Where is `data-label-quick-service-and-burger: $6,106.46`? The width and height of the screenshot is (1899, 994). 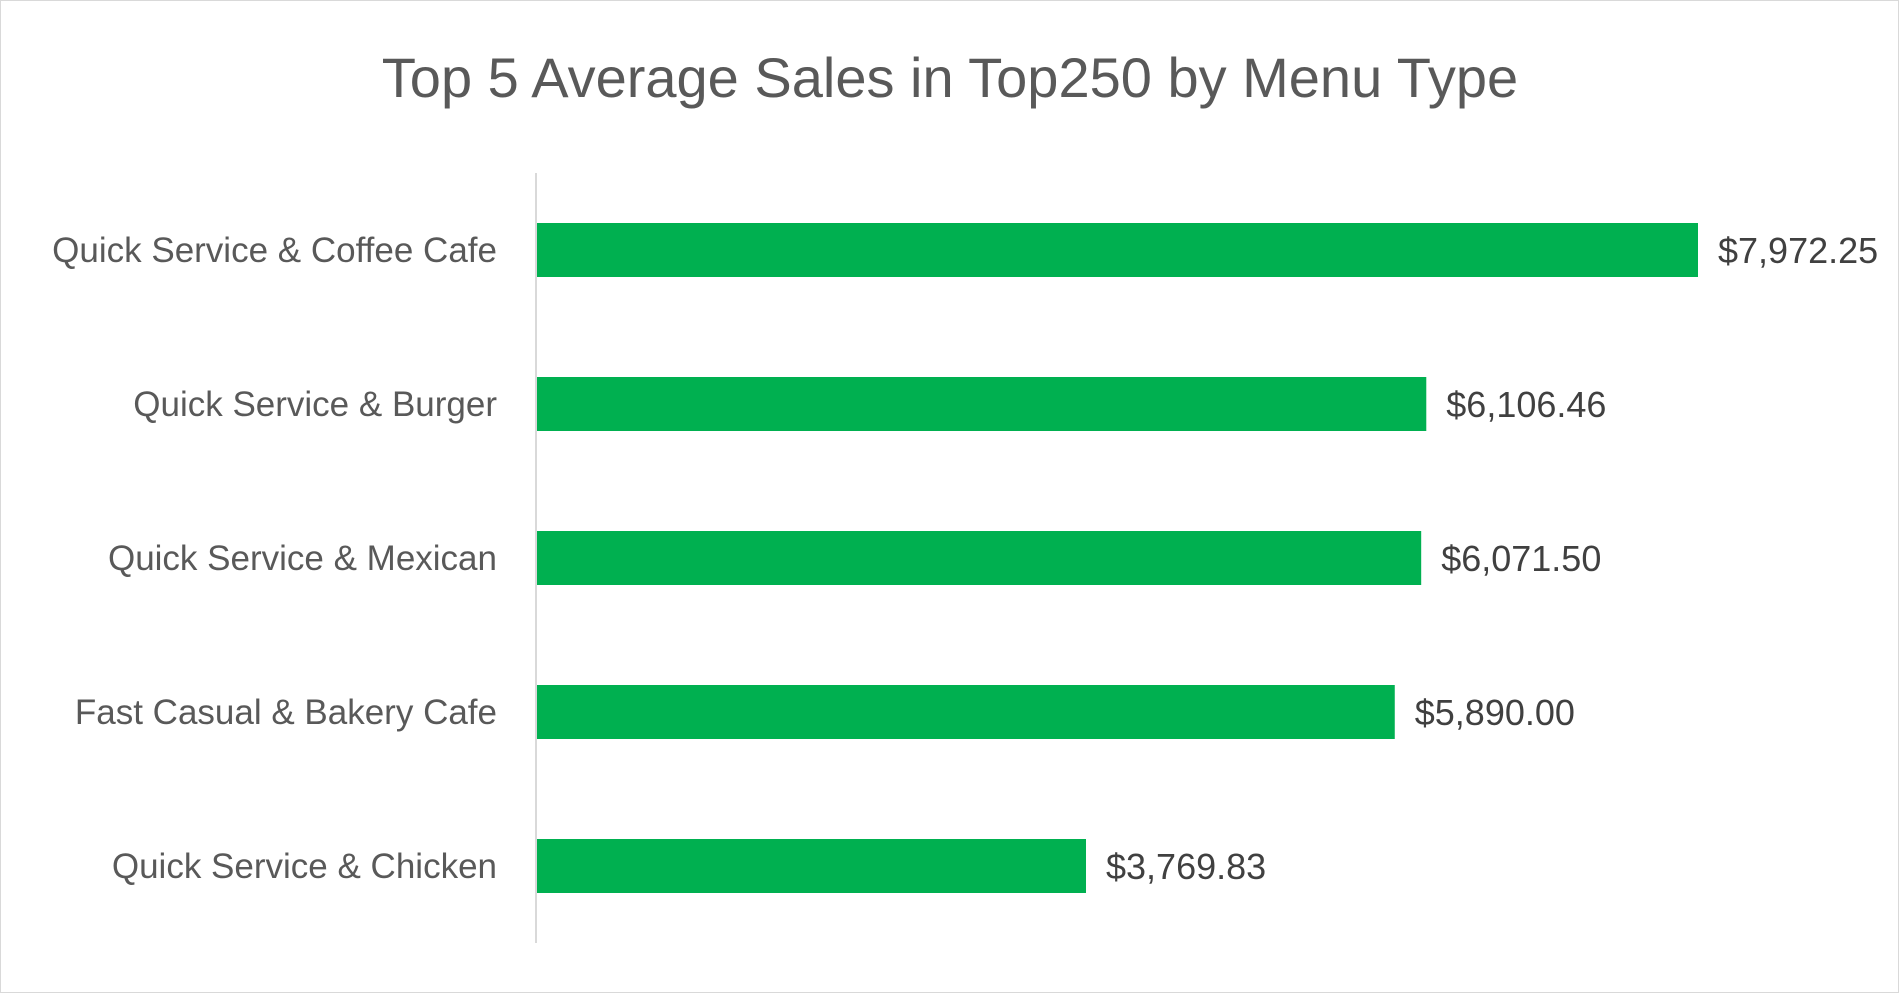 data-label-quick-service-and-burger: $6,106.46 is located at coordinates (1526, 404).